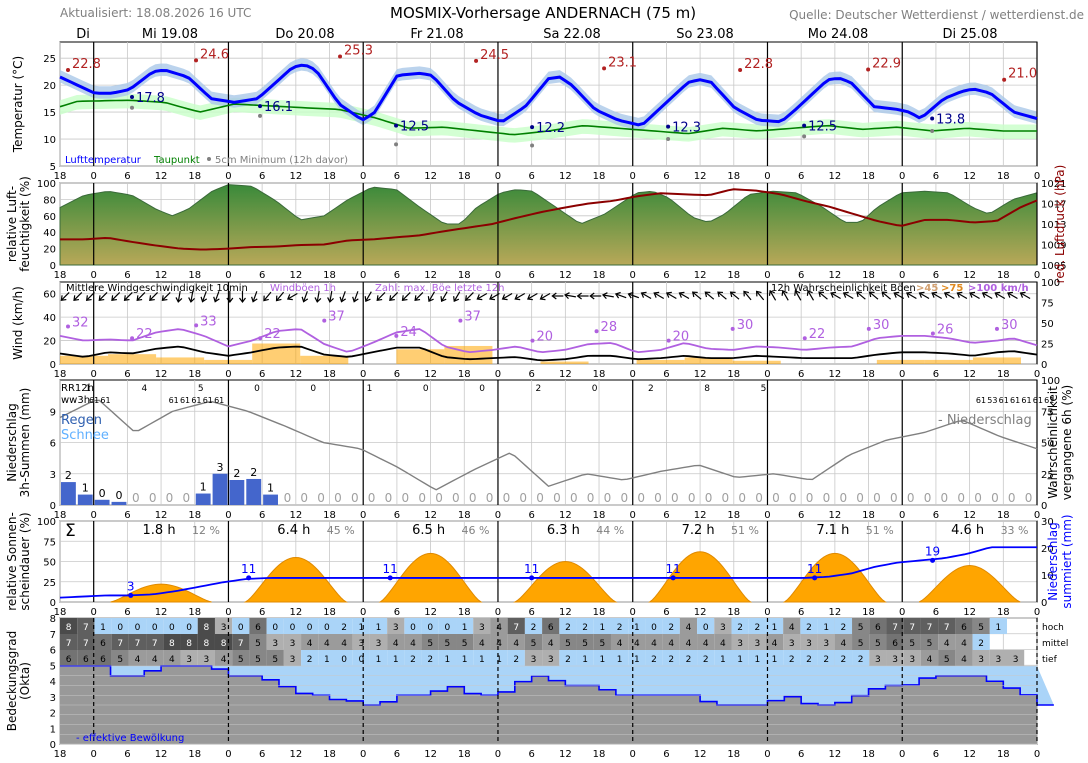  What do you see at coordinates (49, 542) in the screenshot?
I see `y-tick: 75` at bounding box center [49, 542].